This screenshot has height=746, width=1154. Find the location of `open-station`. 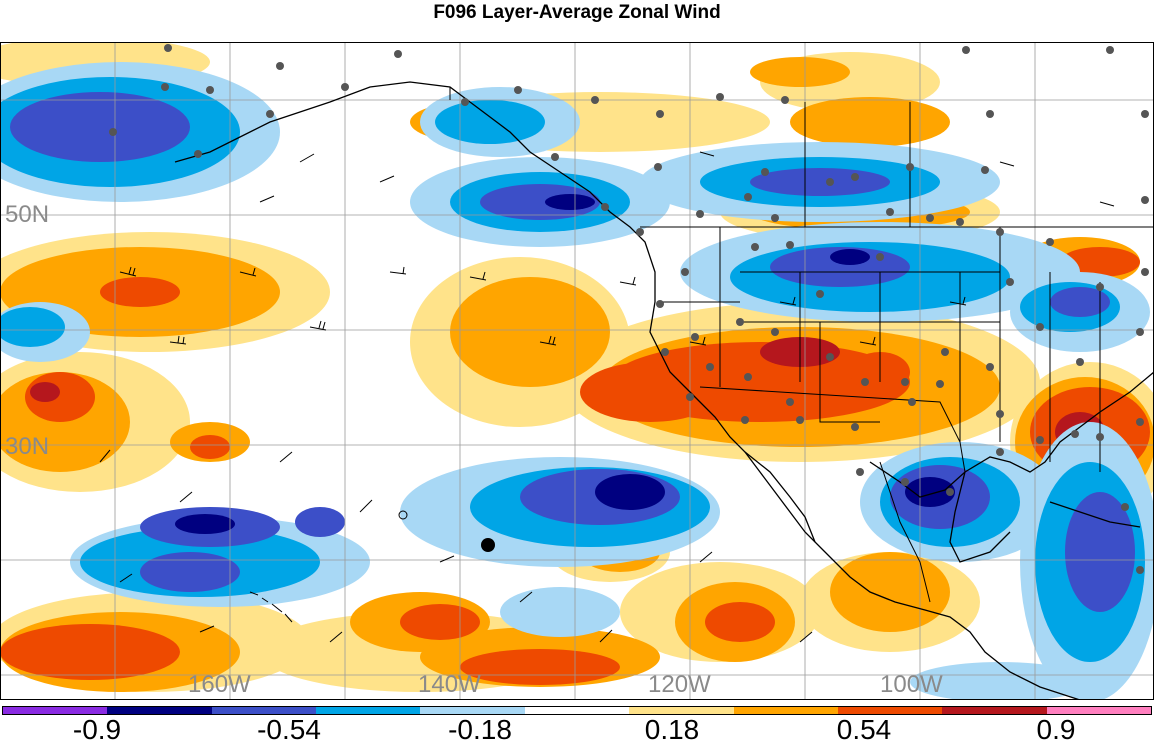

open-station is located at coordinates (403, 515).